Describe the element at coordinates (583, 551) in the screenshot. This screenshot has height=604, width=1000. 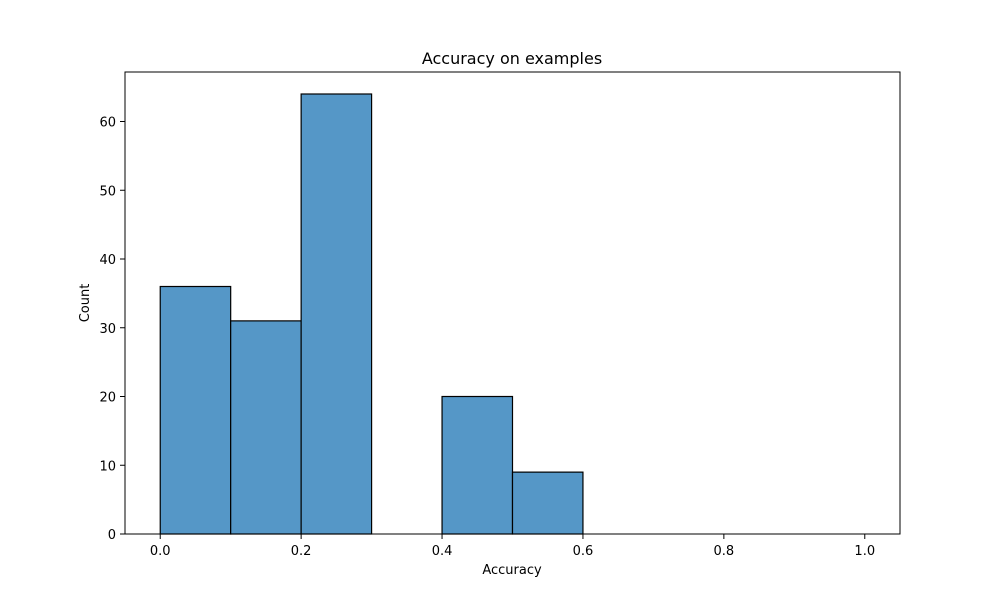
I see `x-tick-label: 0.6` at that location.